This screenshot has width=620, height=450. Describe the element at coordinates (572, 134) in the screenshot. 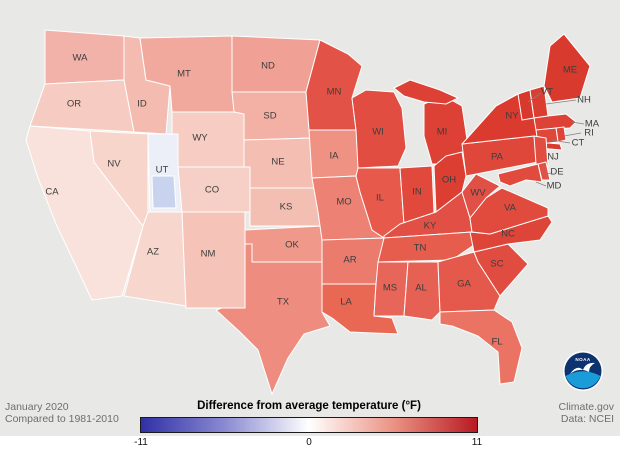

I see `label-leader-ri` at that location.